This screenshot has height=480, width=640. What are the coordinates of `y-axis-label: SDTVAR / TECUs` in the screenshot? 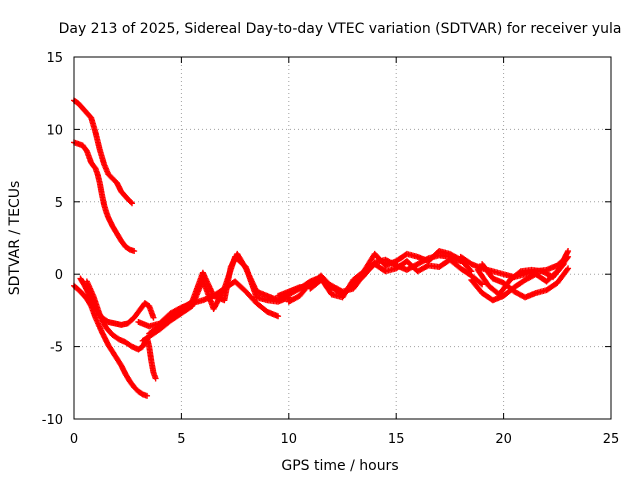 It's located at (15, 238).